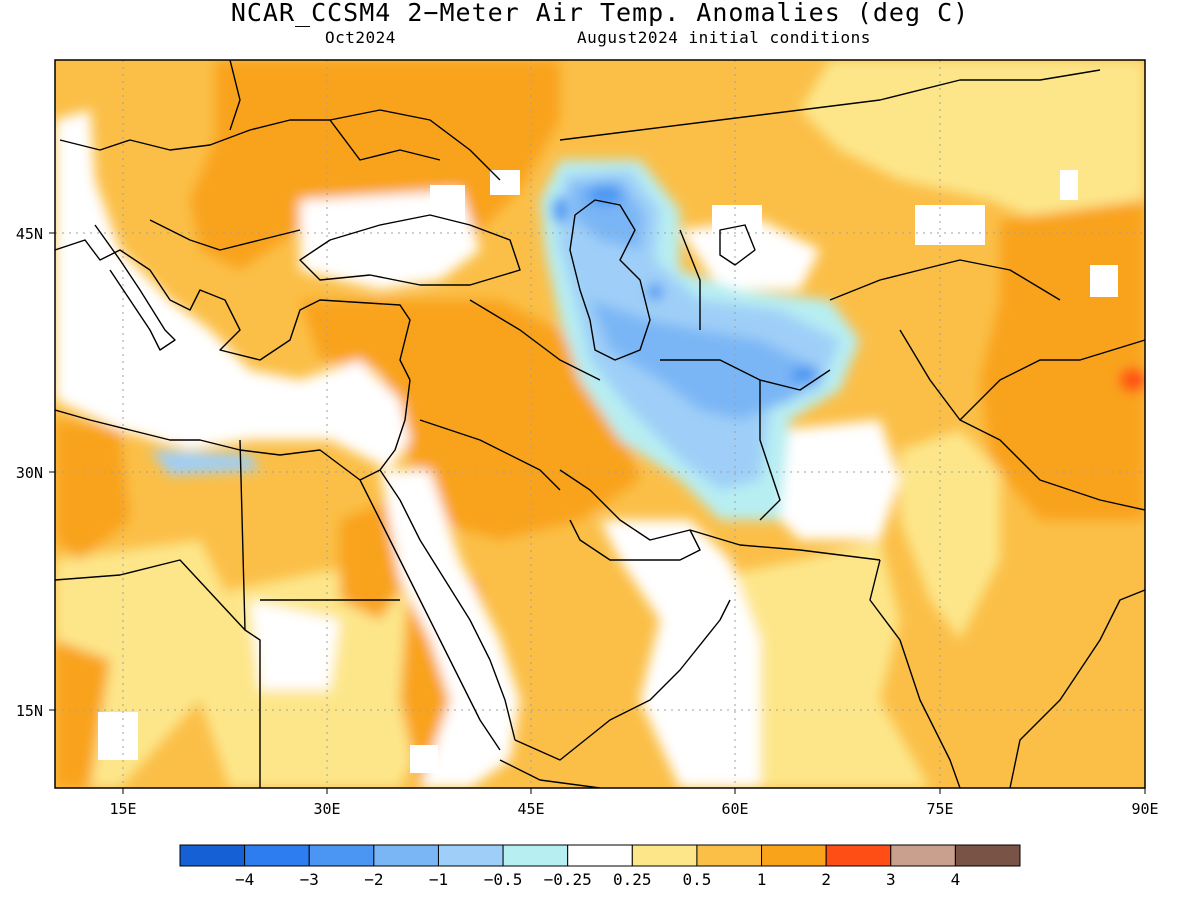 This screenshot has width=1200, height=900. I want to click on colorbar-label: −4, so click(244, 879).